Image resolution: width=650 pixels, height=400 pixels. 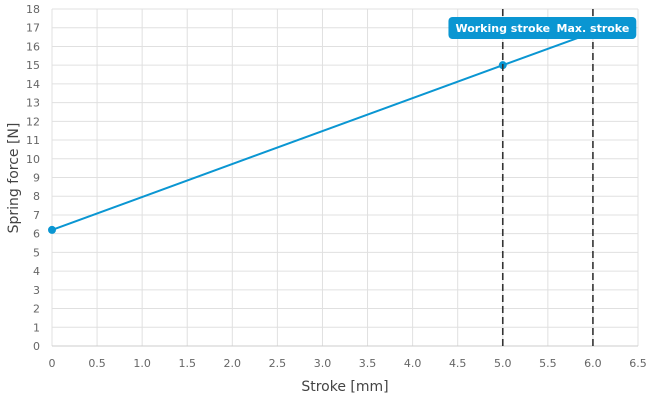 What do you see at coordinates (52, 363) in the screenshot?
I see `x-tick-label: 0` at bounding box center [52, 363].